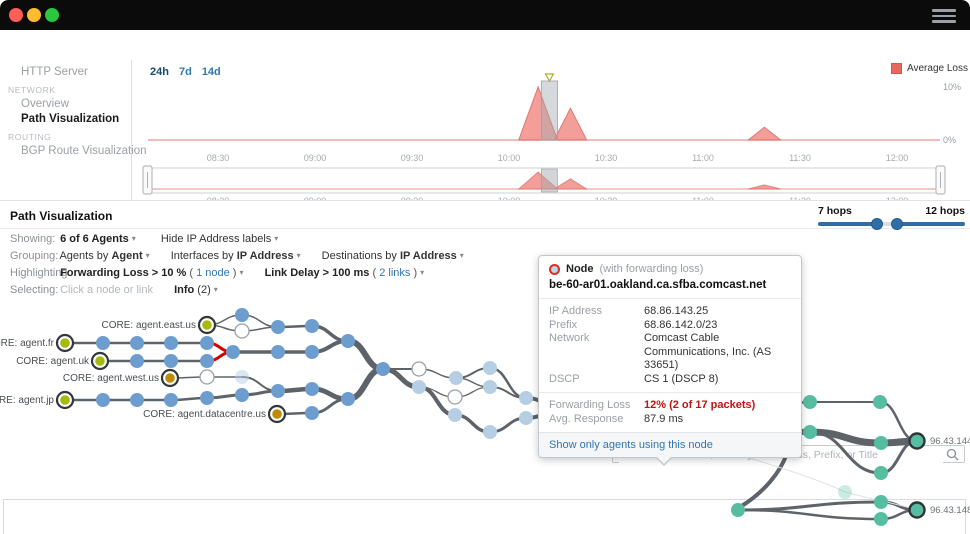 This screenshot has width=970, height=534. Describe the element at coordinates (34, 256) in the screenshot. I see `grouping-label: Grouping:` at that location.